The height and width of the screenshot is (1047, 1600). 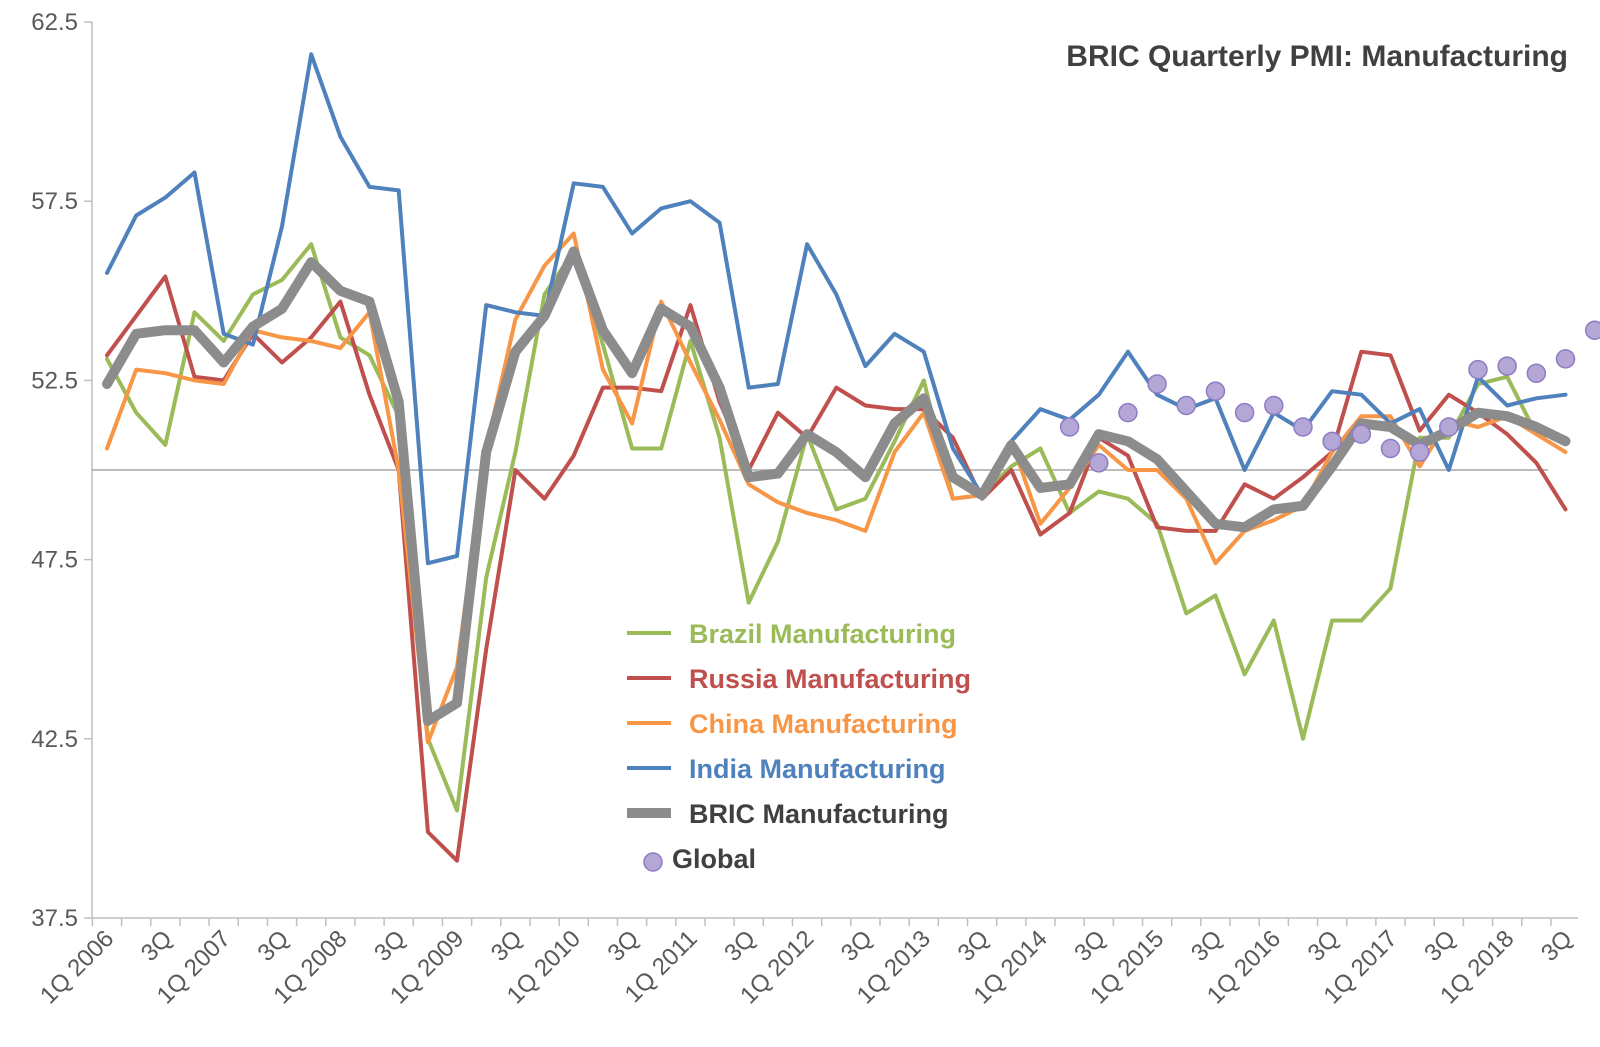 I want to click on y-tick-label: 57.5, so click(x=54, y=201).